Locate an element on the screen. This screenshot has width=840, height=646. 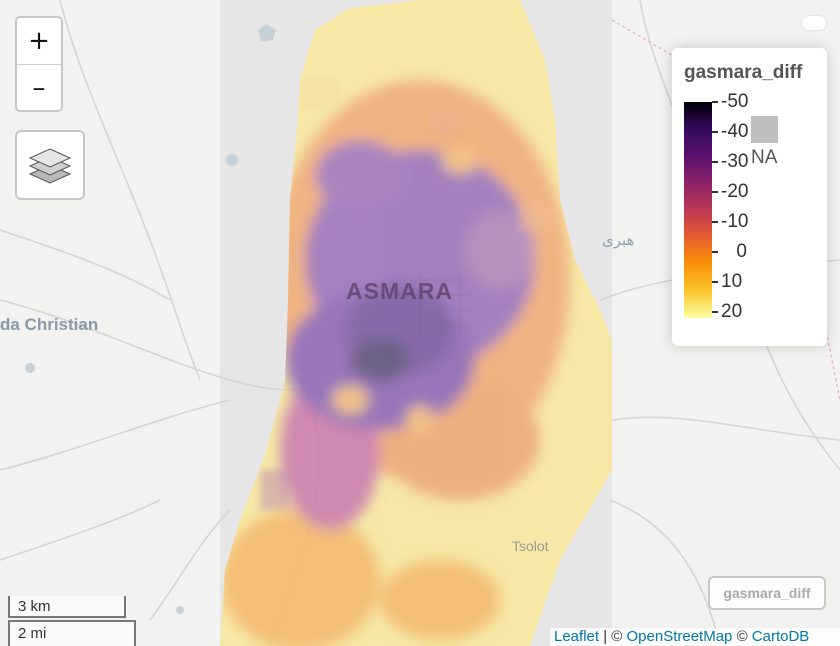
leaflet-link: Leaflet is located at coordinates (577, 636).